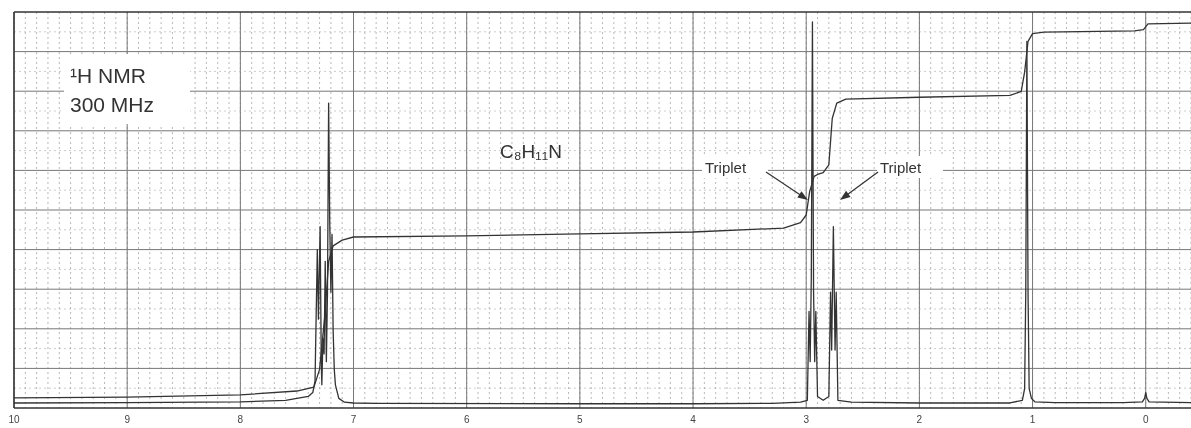  What do you see at coordinates (580, 419) in the screenshot?
I see `x-tick-label: 5` at bounding box center [580, 419].